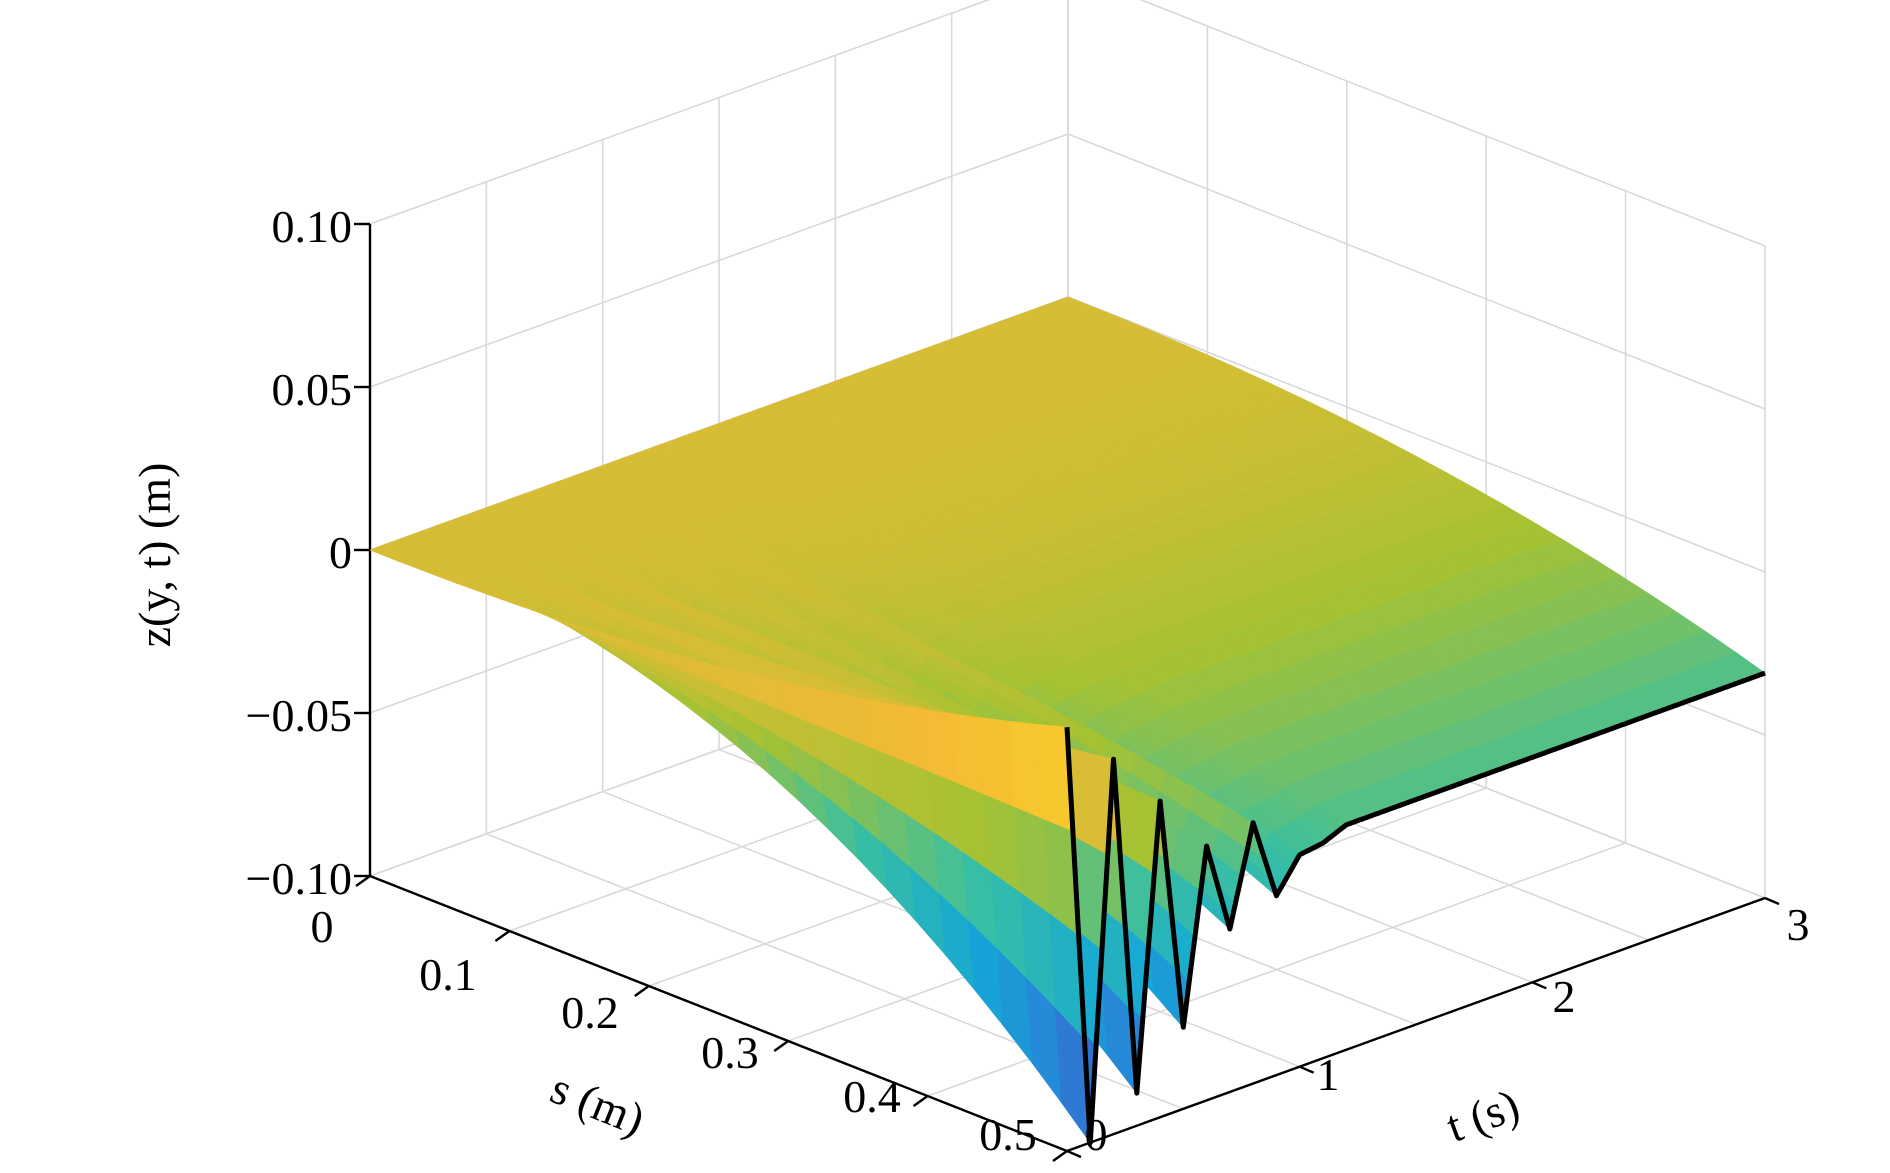  Describe the element at coordinates (154, 555) in the screenshot. I see `z-axis-label: z(y, t) (m)` at that location.